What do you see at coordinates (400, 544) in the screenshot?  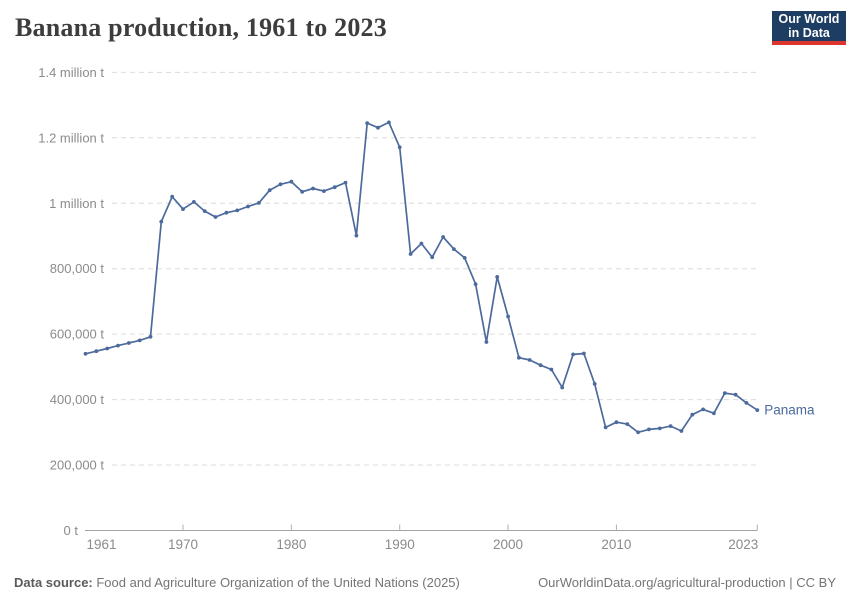 I see `x-tick-label: 1990` at bounding box center [400, 544].